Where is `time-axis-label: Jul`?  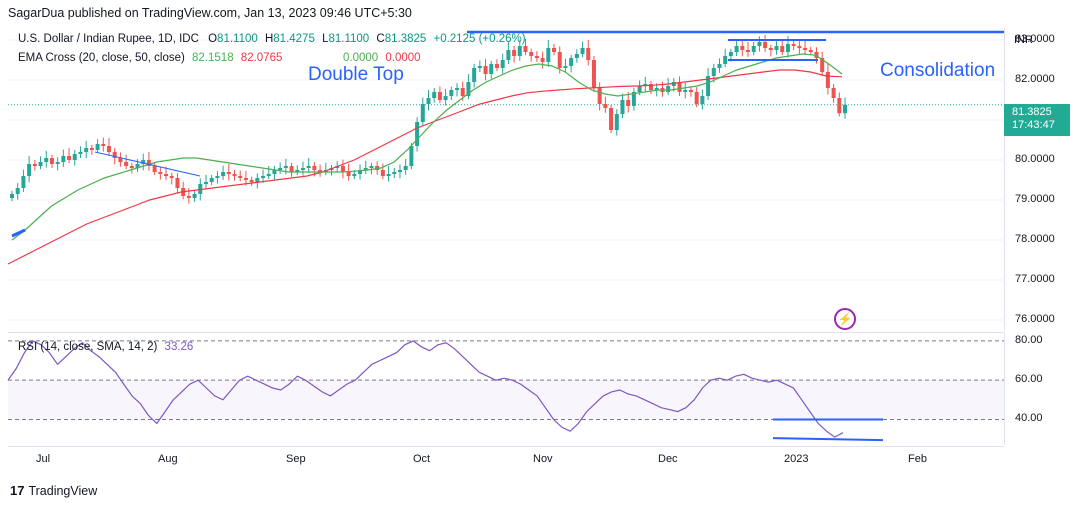
time-axis-label: Jul is located at coordinates (43, 459).